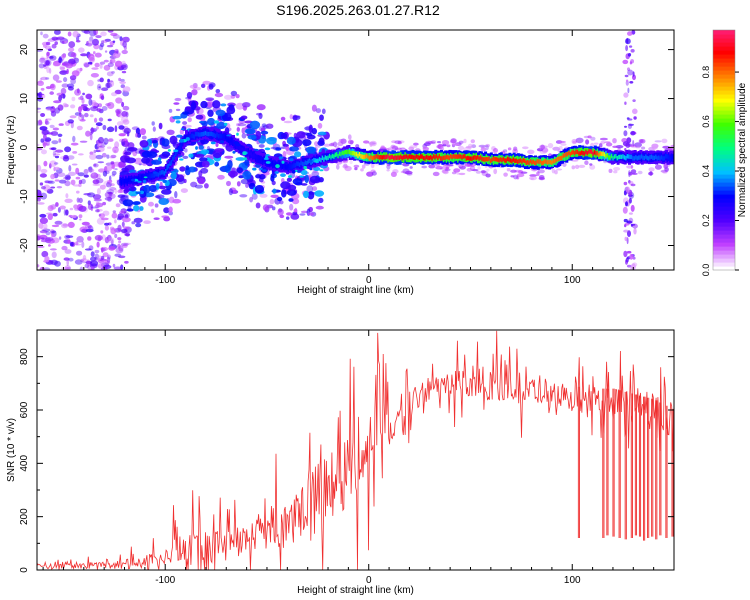  Describe the element at coordinates (24, 245) in the screenshot. I see `top-ytick-label: -20` at that location.